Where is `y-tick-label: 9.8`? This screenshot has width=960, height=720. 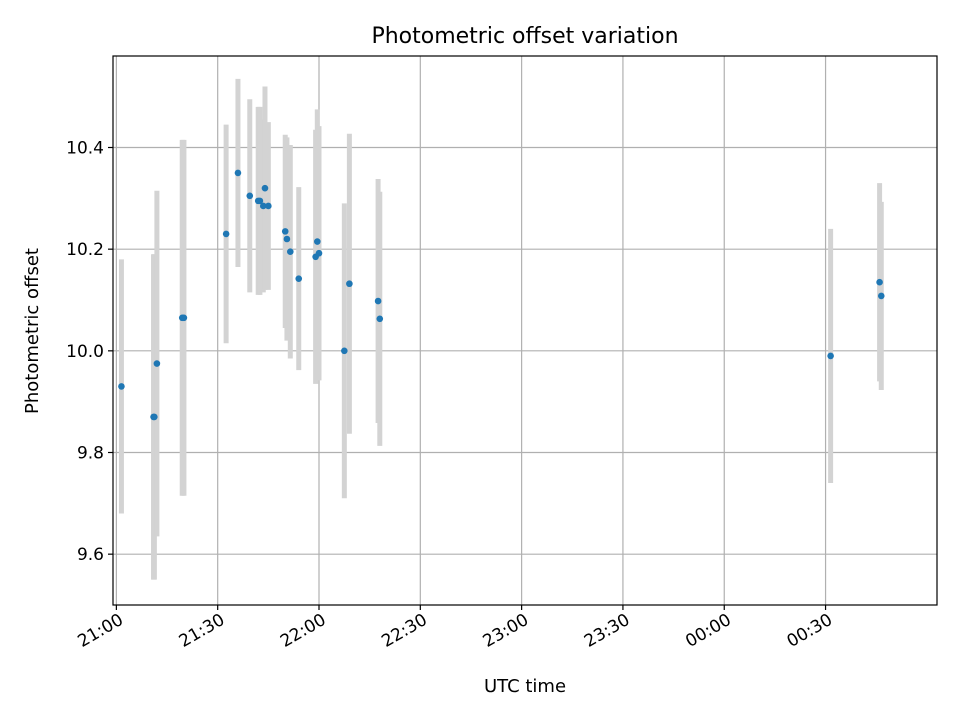 y-tick-label: 9.8 is located at coordinates (90, 454).